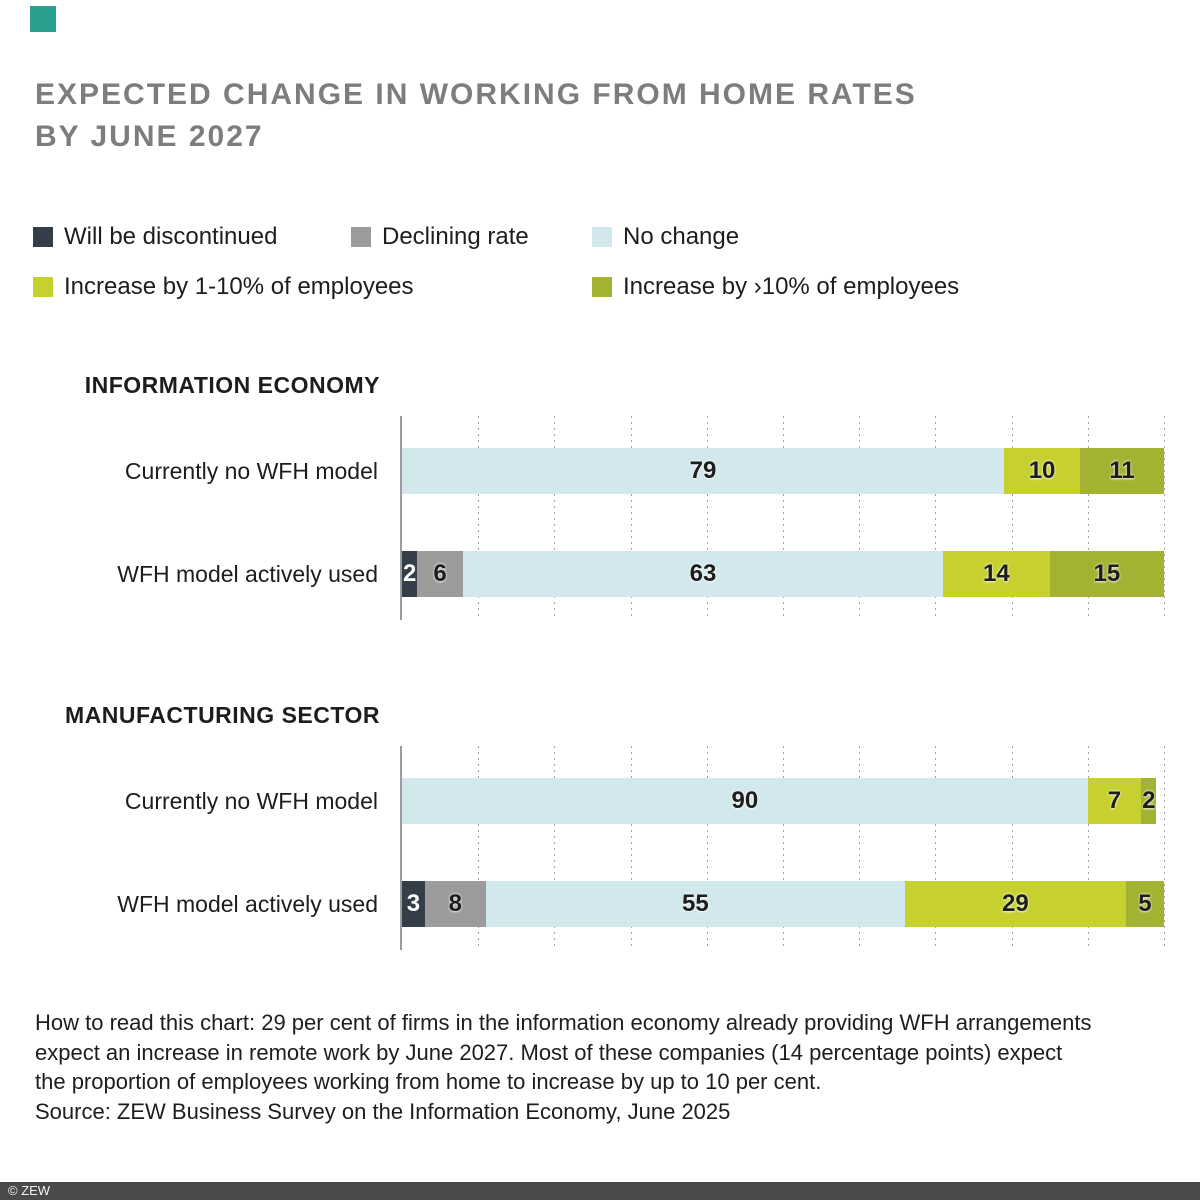 The height and width of the screenshot is (1200, 1200). I want to click on bar-value-label: 79, so click(703, 470).